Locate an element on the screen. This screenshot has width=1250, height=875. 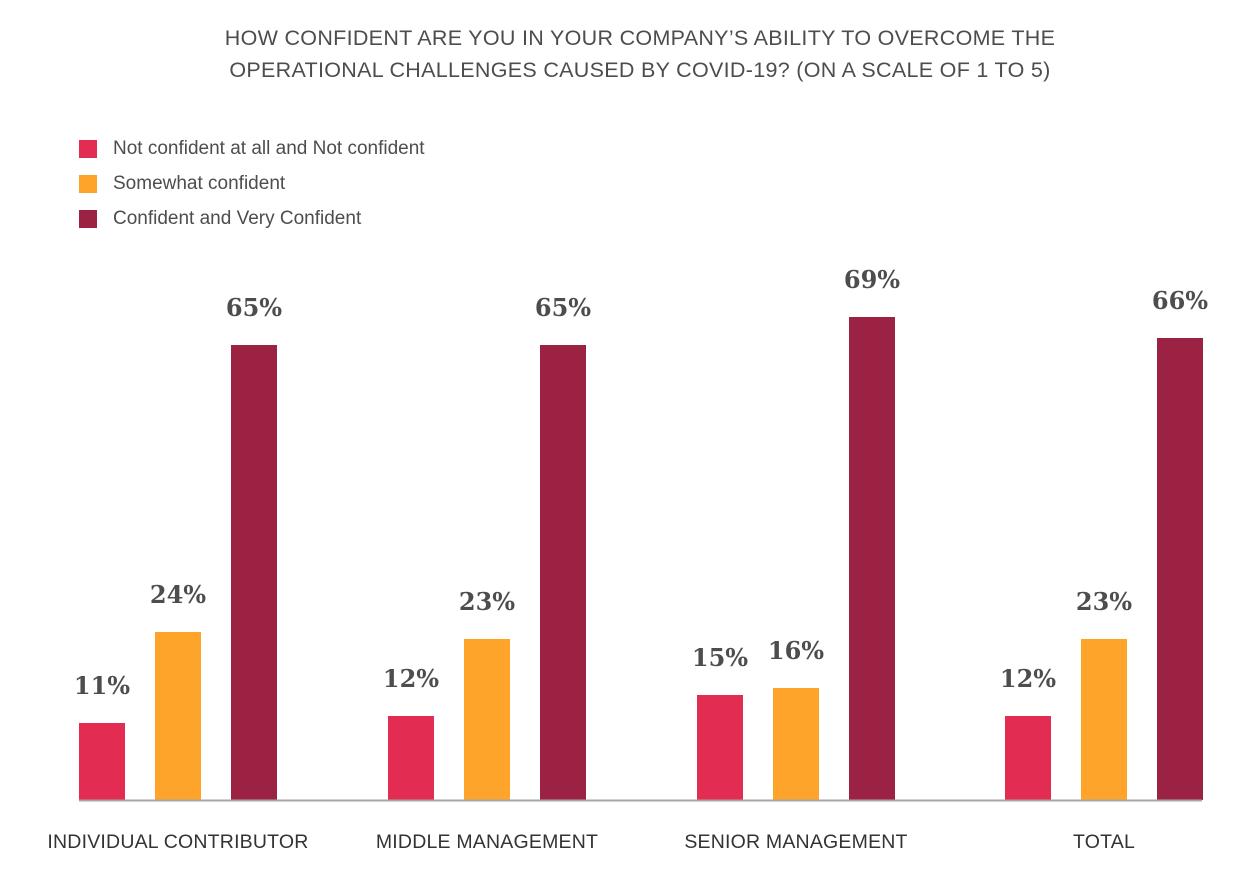
bar-senior-management-confident-and-very-confident is located at coordinates (872, 558).